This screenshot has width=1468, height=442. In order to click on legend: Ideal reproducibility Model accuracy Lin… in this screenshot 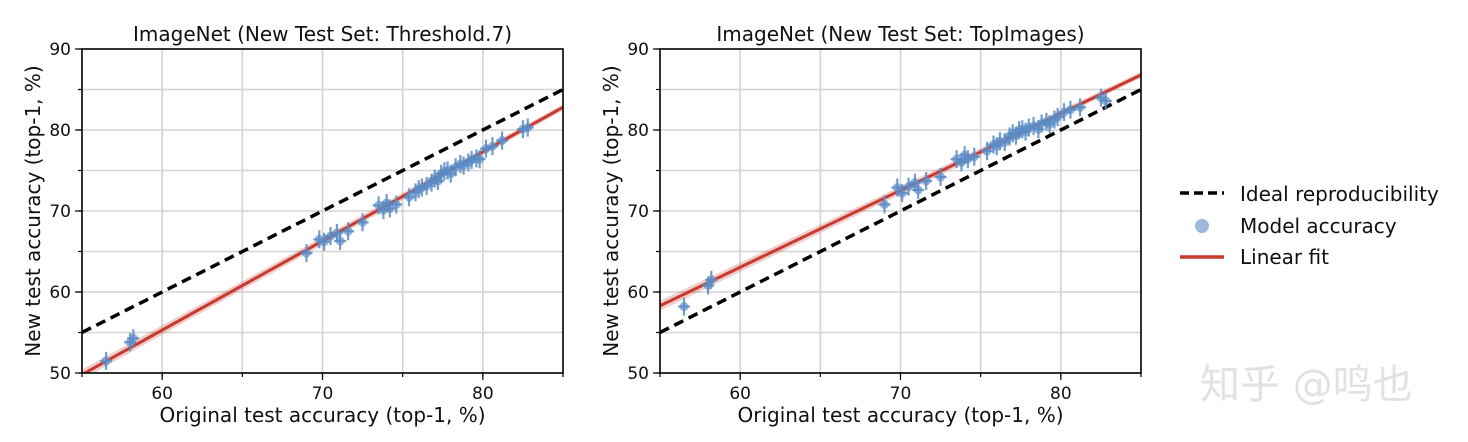, I will do `click(1309, 225)`.